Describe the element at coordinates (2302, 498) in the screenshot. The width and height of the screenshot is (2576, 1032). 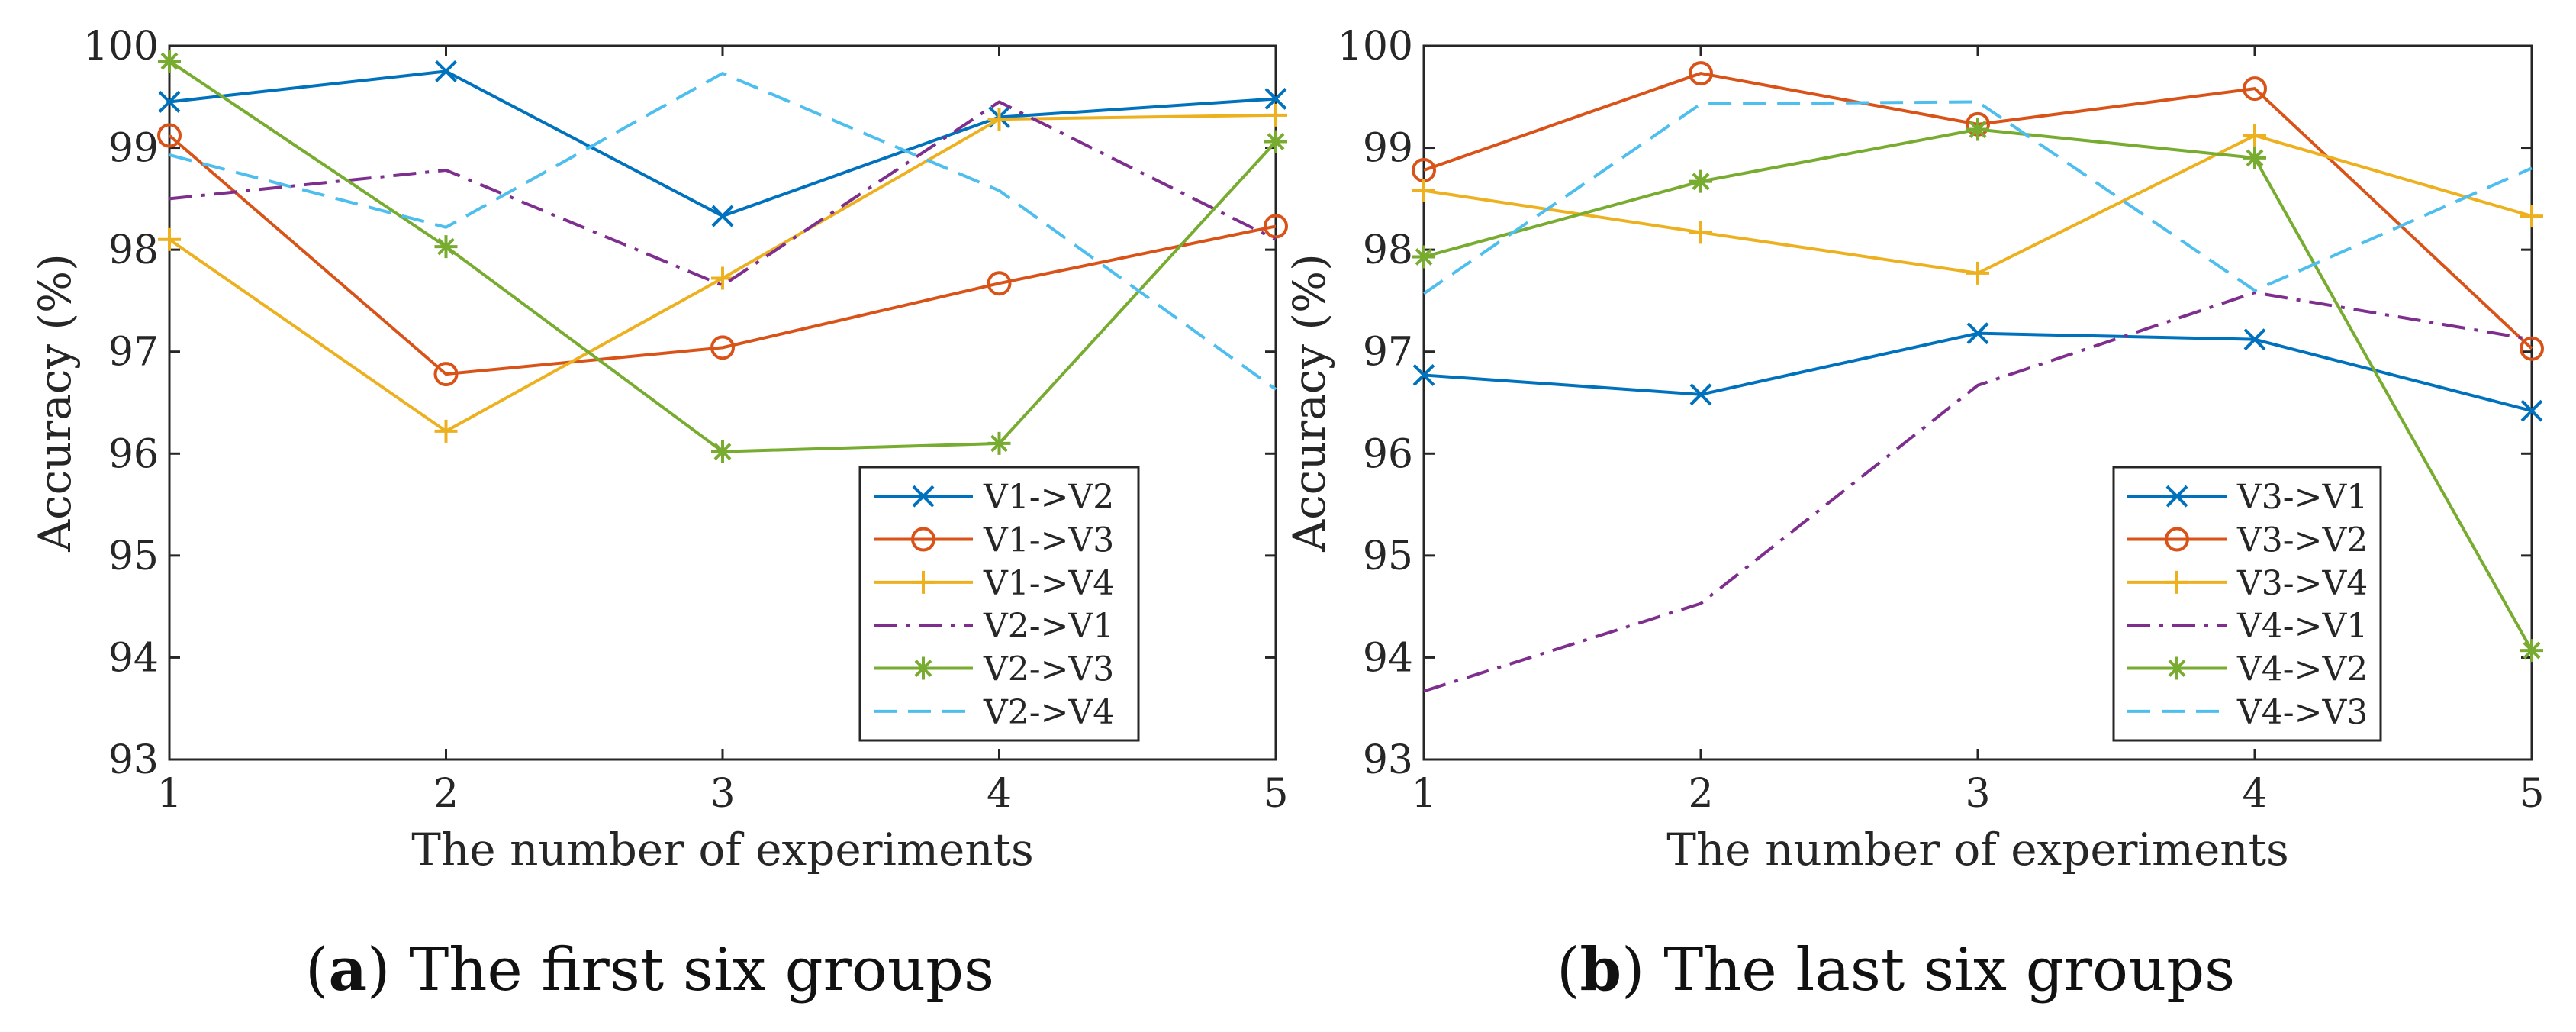
I see `legend-label: V3->V1` at that location.